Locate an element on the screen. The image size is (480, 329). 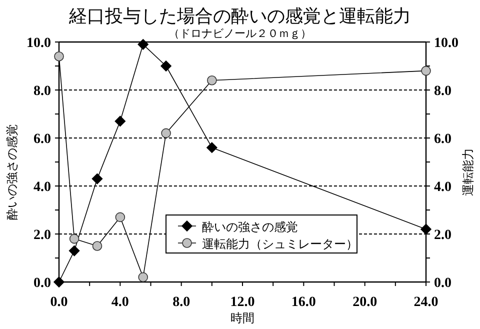
y-tick-label: 10.0 is located at coordinates (38, 43).